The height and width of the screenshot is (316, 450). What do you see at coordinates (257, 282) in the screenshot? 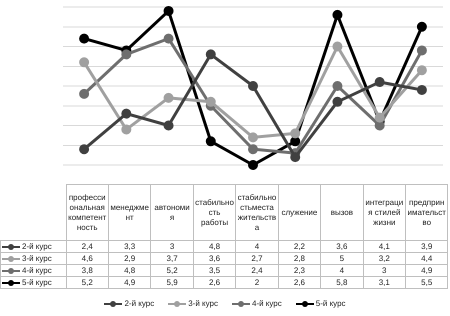
I see `data-label: 2` at bounding box center [257, 282].